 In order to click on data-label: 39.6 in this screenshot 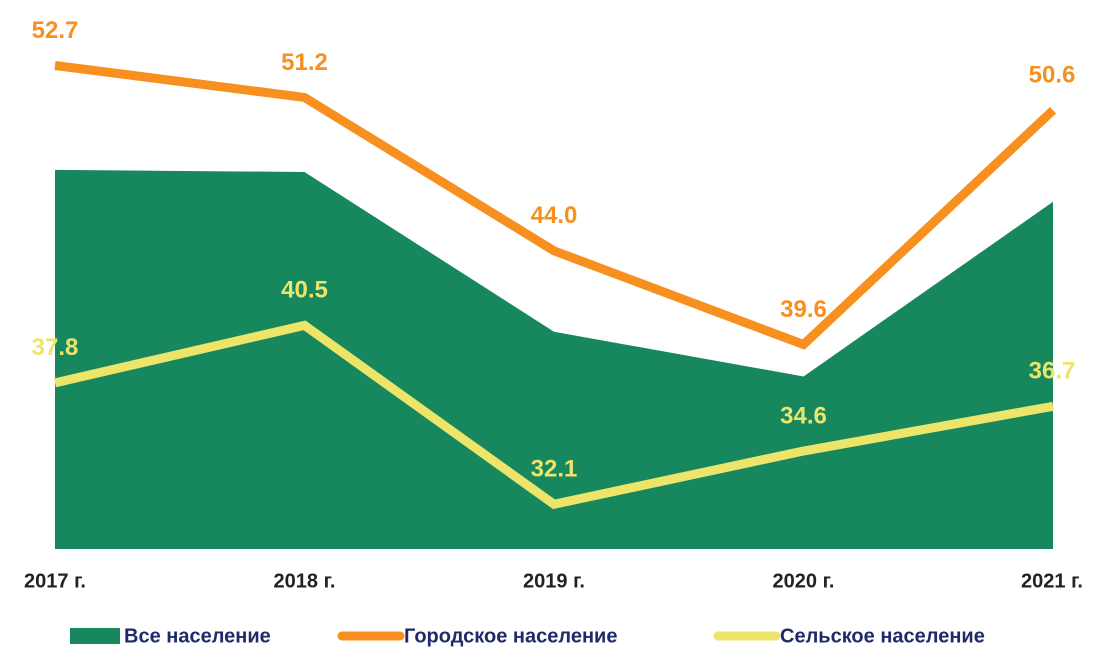, I will do `click(803, 309)`.